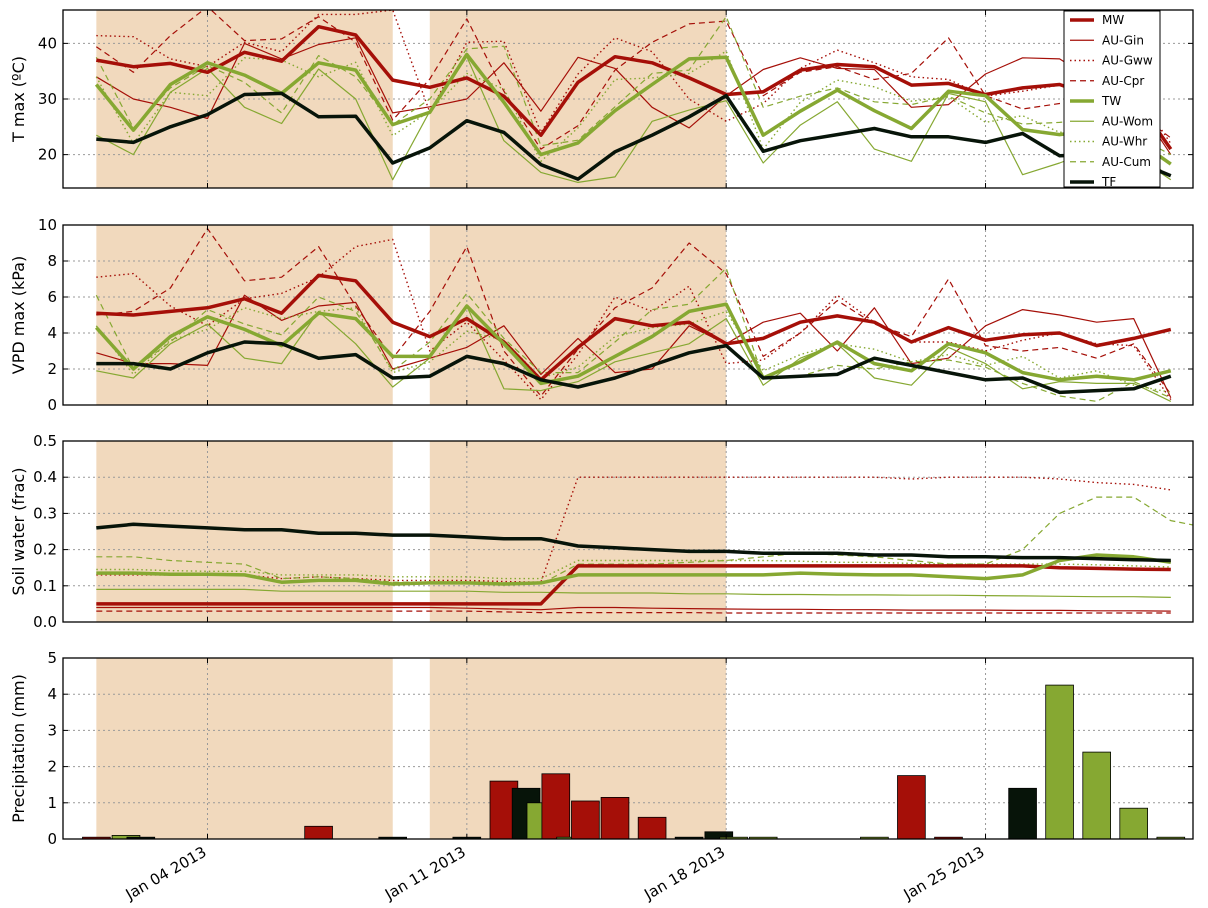 The width and height of the screenshot is (1208, 908). What do you see at coordinates (684, 873) in the screenshot?
I see `x-tick-label: Jan 18 2013` at bounding box center [684, 873].